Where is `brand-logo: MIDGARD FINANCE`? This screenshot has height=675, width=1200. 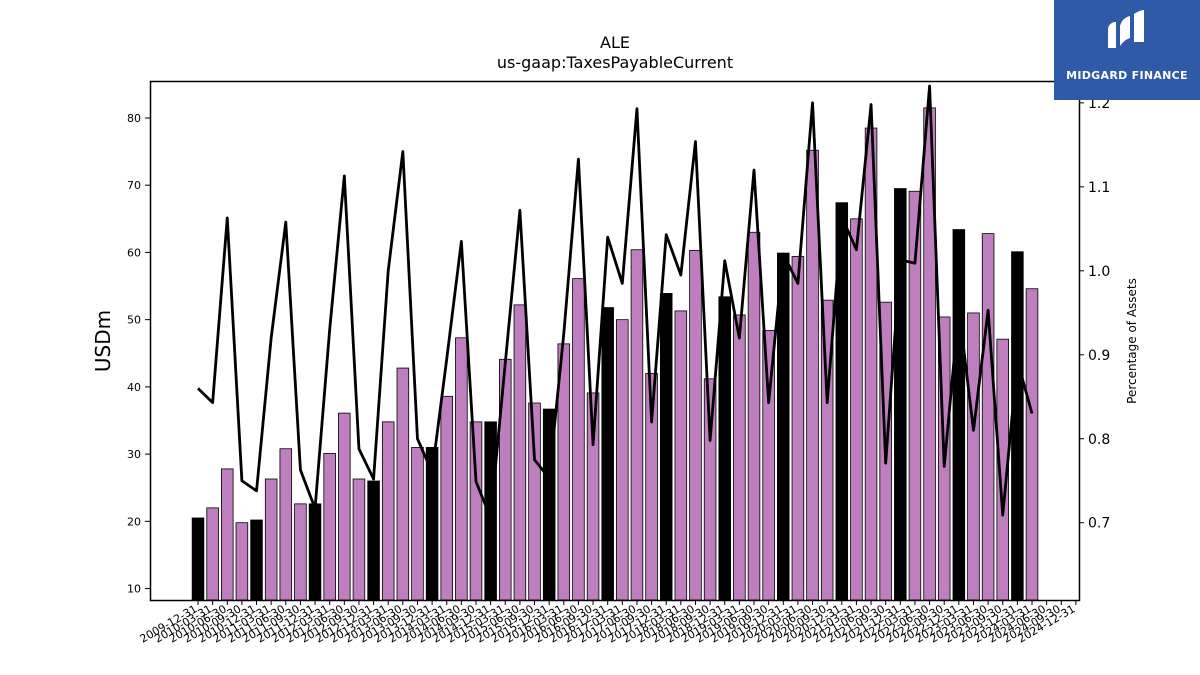
brand-logo: MIDGARD FINANCE is located at coordinates (1127, 50).